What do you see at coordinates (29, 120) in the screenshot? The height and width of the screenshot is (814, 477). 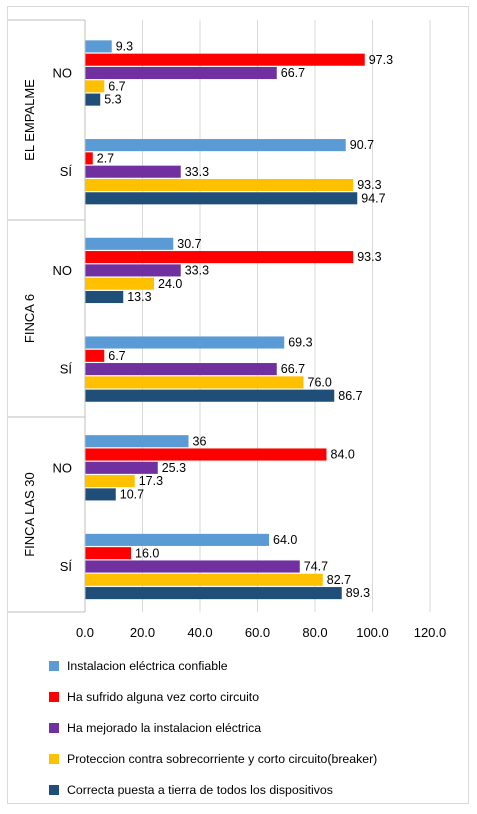 I see `group-label: EL EMPALME` at bounding box center [29, 120].